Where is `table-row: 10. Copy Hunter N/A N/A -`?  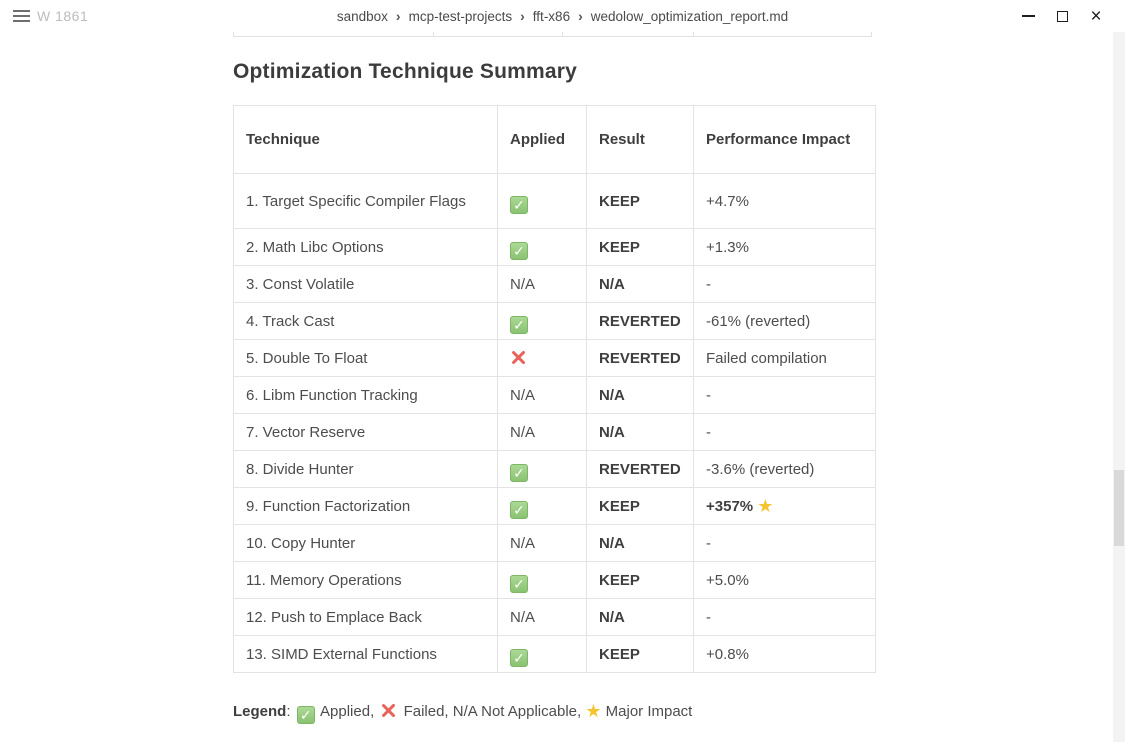
table-row: 10. Copy Hunter N/A N/A - is located at coordinates (554, 543).